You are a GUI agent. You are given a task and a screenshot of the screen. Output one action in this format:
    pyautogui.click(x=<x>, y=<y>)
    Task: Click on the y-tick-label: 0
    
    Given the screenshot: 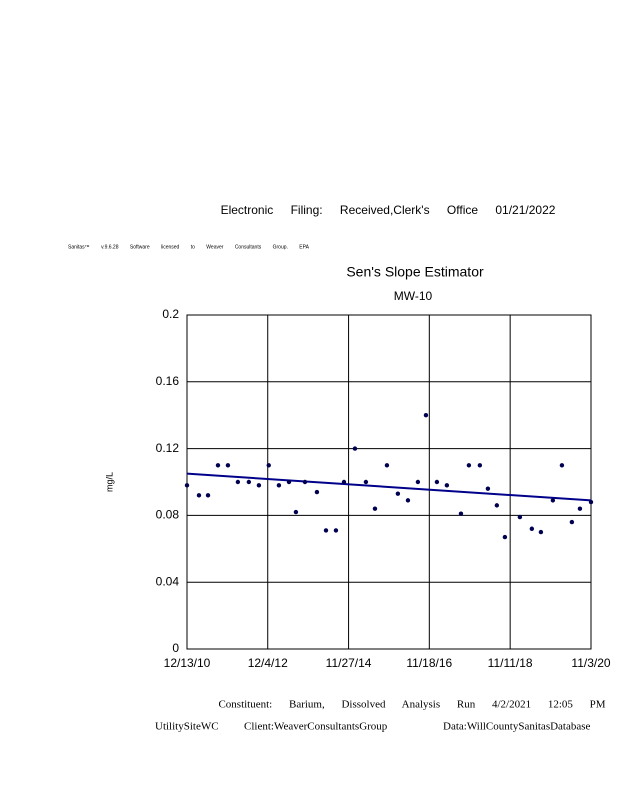 What is the action you would take?
    pyautogui.click(x=175, y=648)
    